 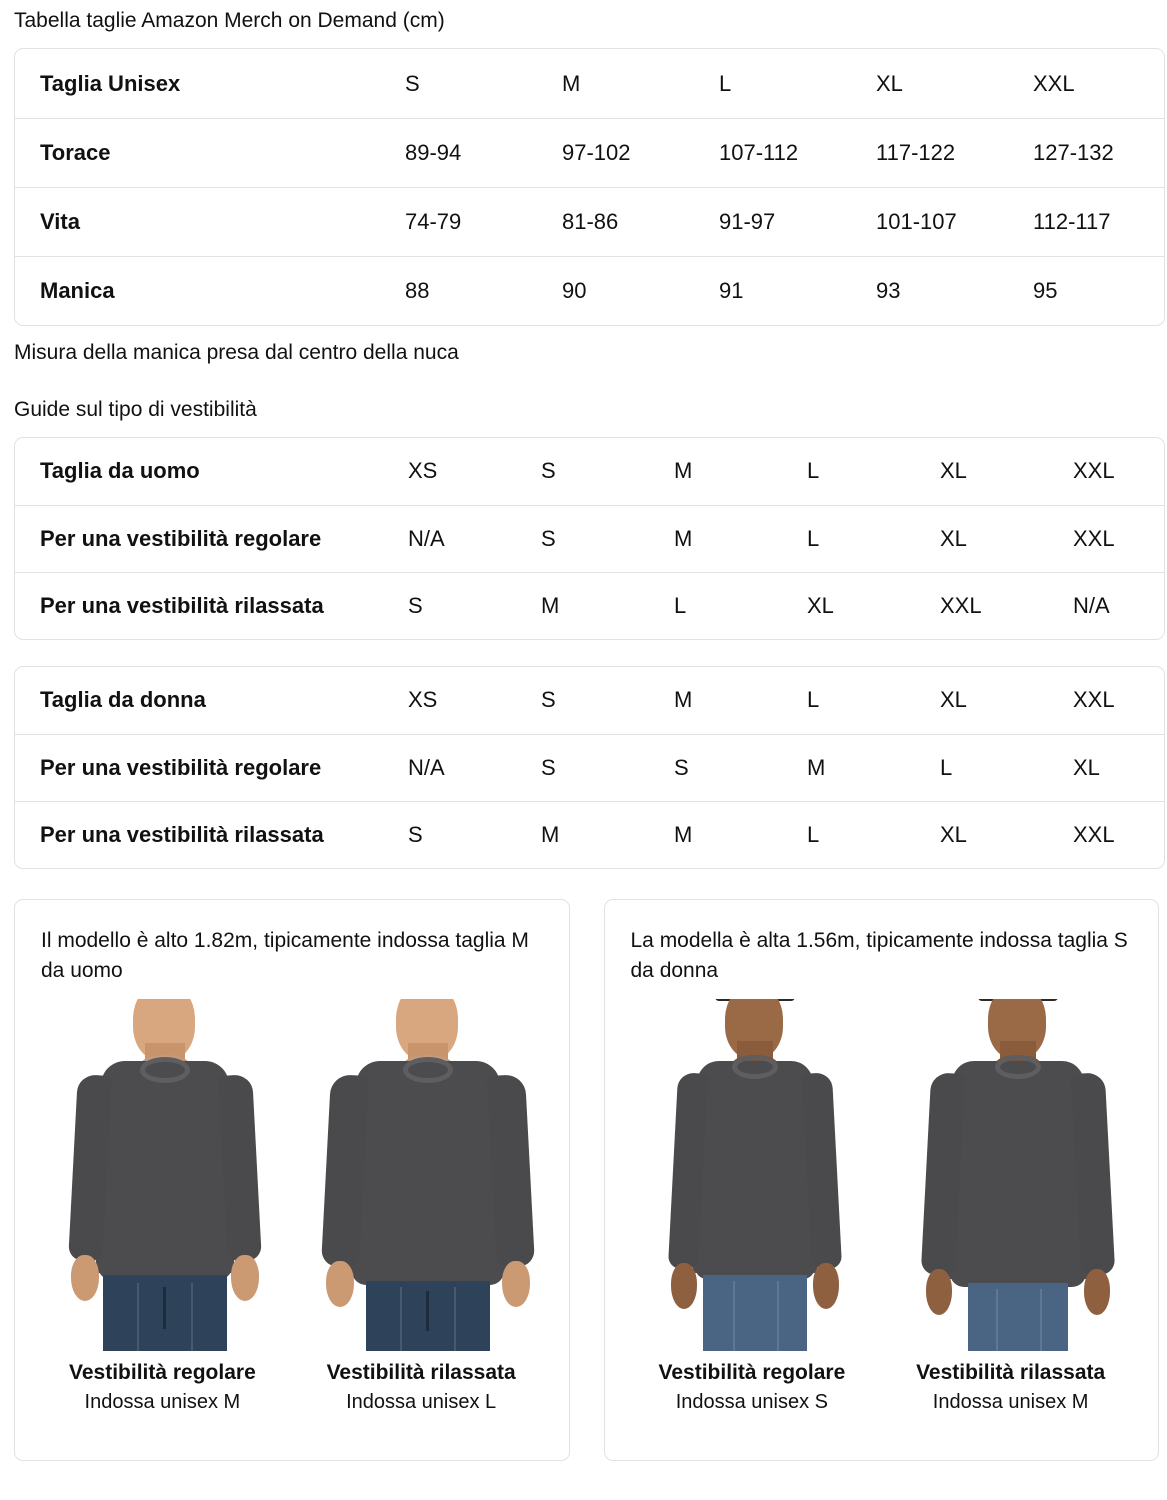 What do you see at coordinates (135, 409) in the screenshot?
I see `fit-guides-heading: Guide sul tipo di vestibilità` at bounding box center [135, 409].